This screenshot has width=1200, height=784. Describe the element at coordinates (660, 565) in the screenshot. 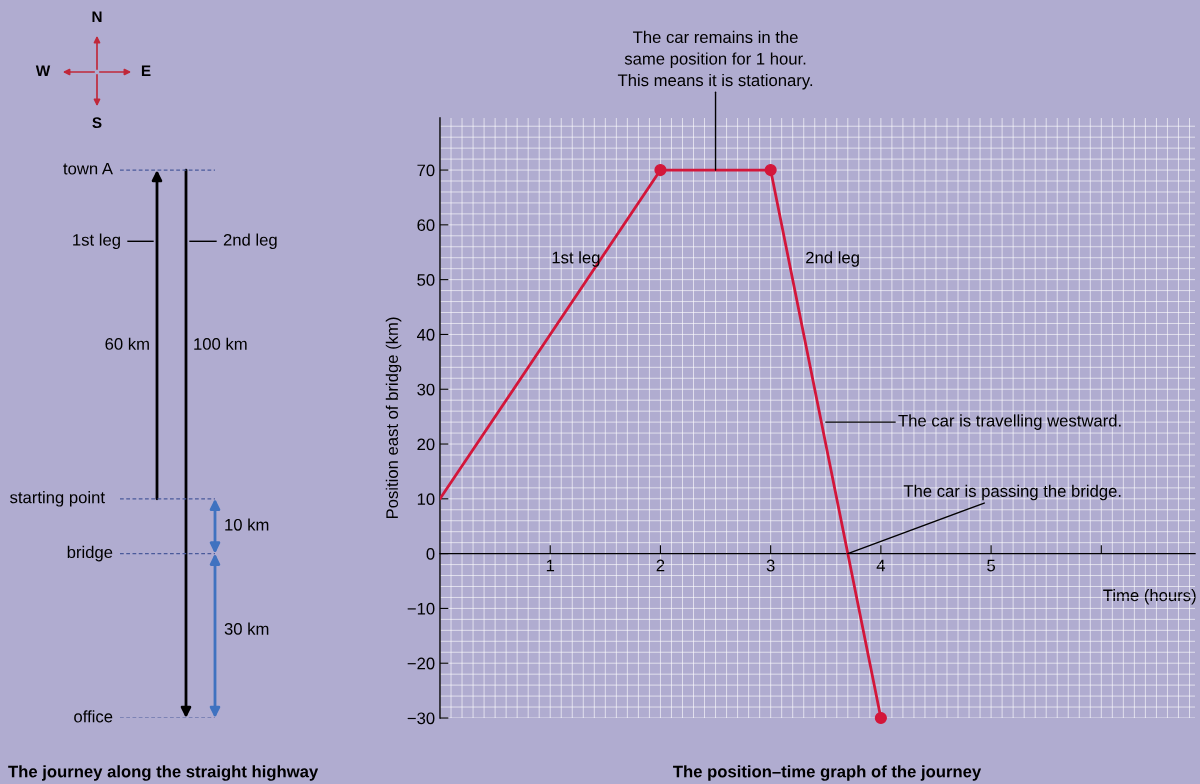

I see `x-tick-label: 2` at that location.